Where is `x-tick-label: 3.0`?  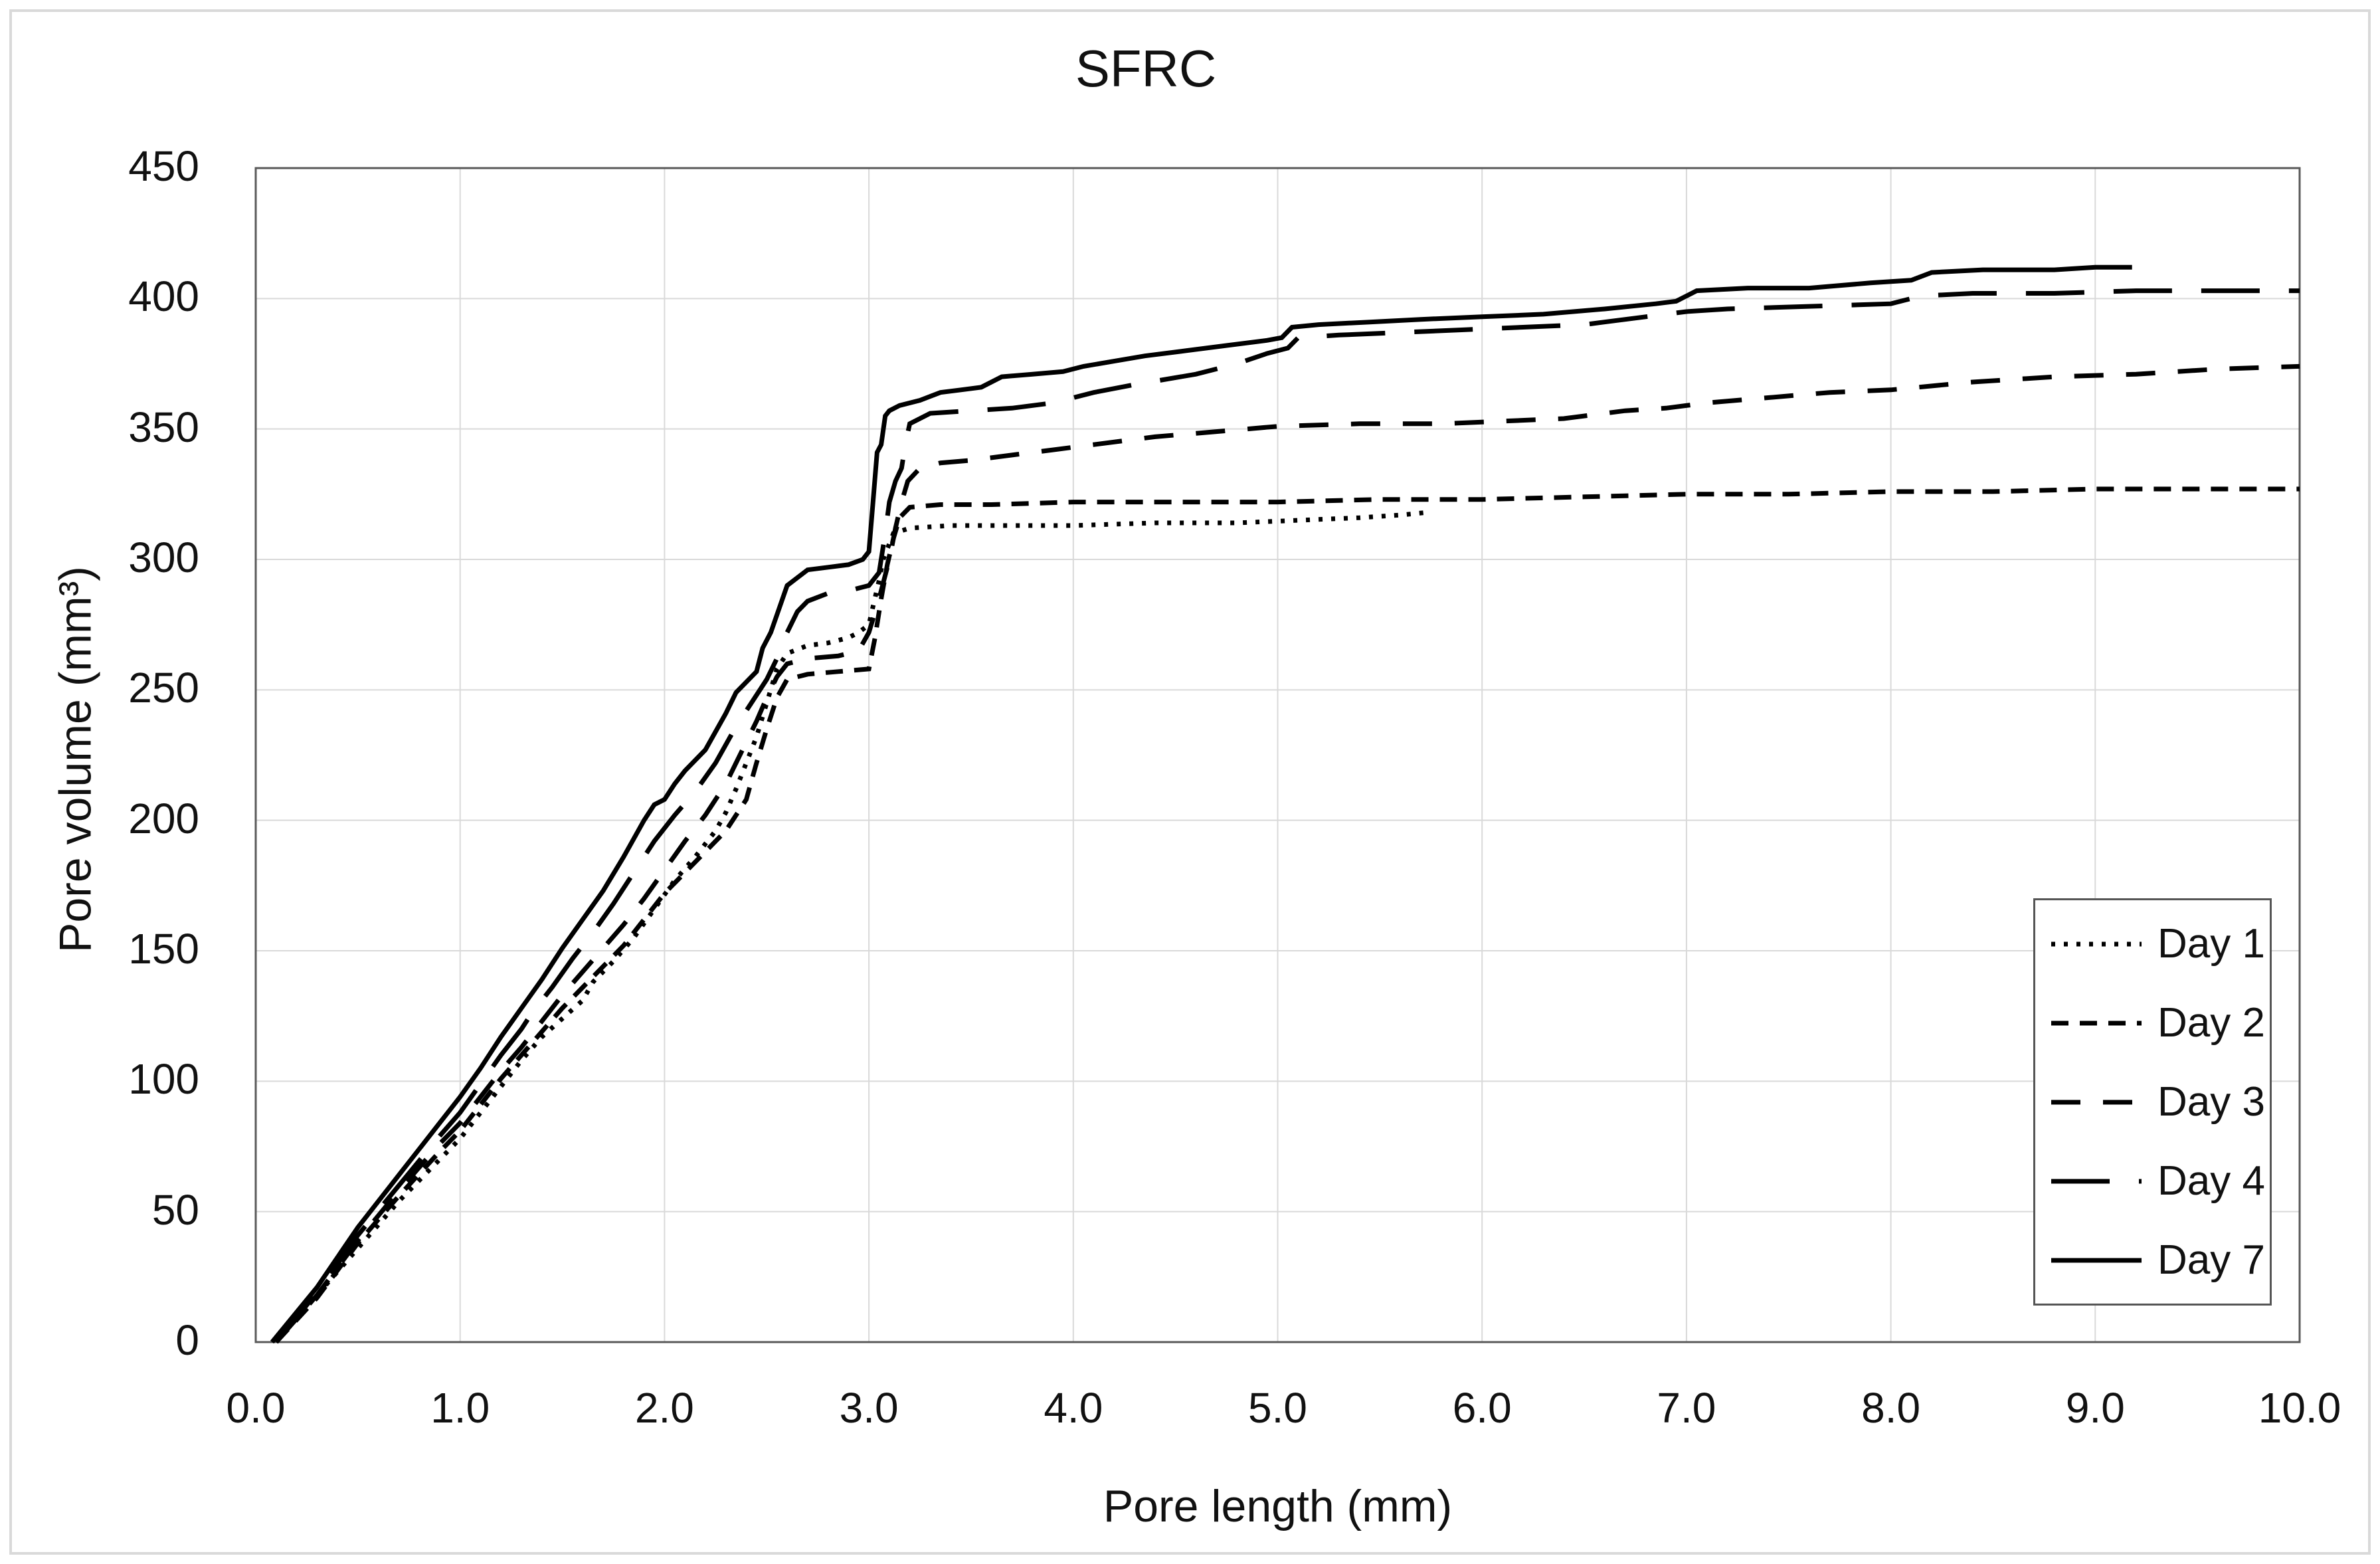 x-tick-label: 3.0 is located at coordinates (869, 1408).